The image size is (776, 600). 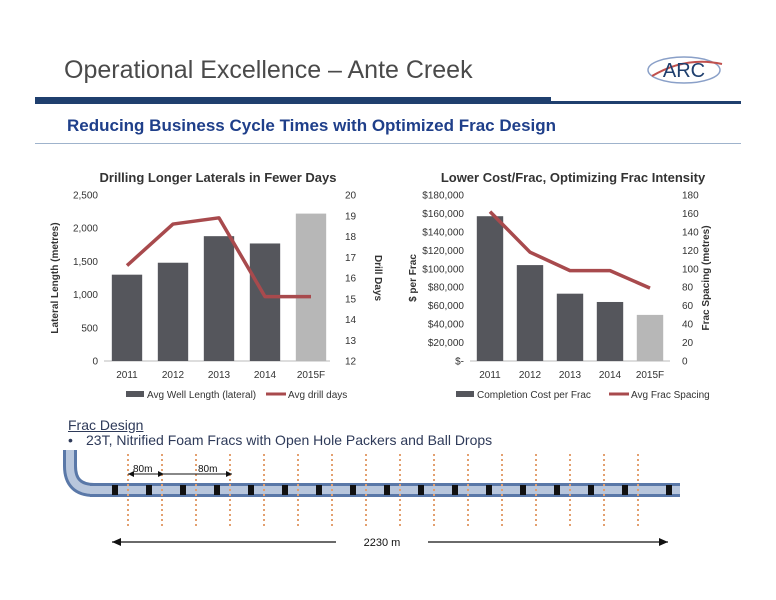 What do you see at coordinates (690, 214) in the screenshot?
I see `y2-tick-label: 160` at bounding box center [690, 214].